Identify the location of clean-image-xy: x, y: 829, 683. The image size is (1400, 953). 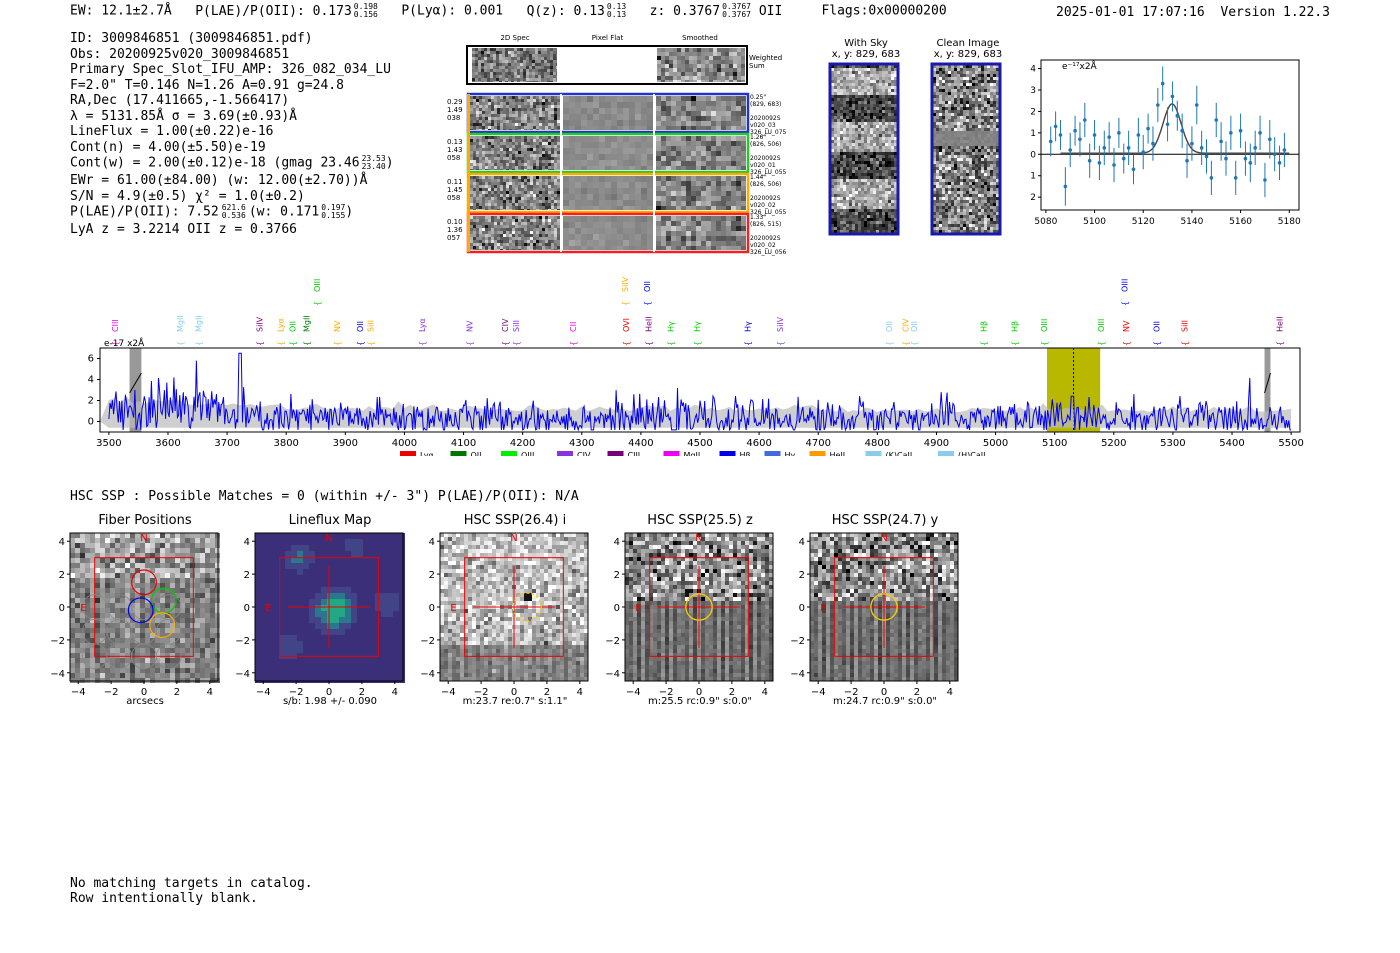
(968, 54).